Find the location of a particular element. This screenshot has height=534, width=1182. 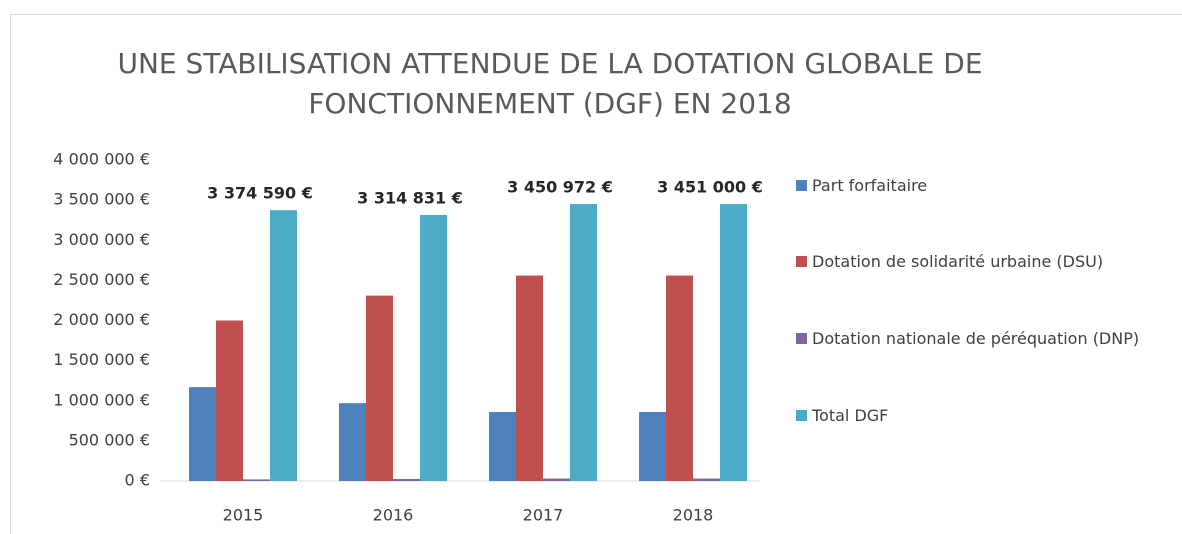

legend-item: Dotation de solidarité urbaine (DSU) is located at coordinates (986, 262).